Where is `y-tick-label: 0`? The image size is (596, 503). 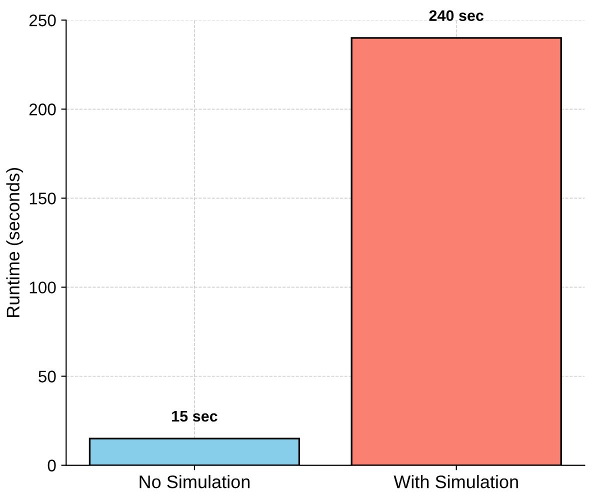 y-tick-label: 0 is located at coordinates (52, 466).